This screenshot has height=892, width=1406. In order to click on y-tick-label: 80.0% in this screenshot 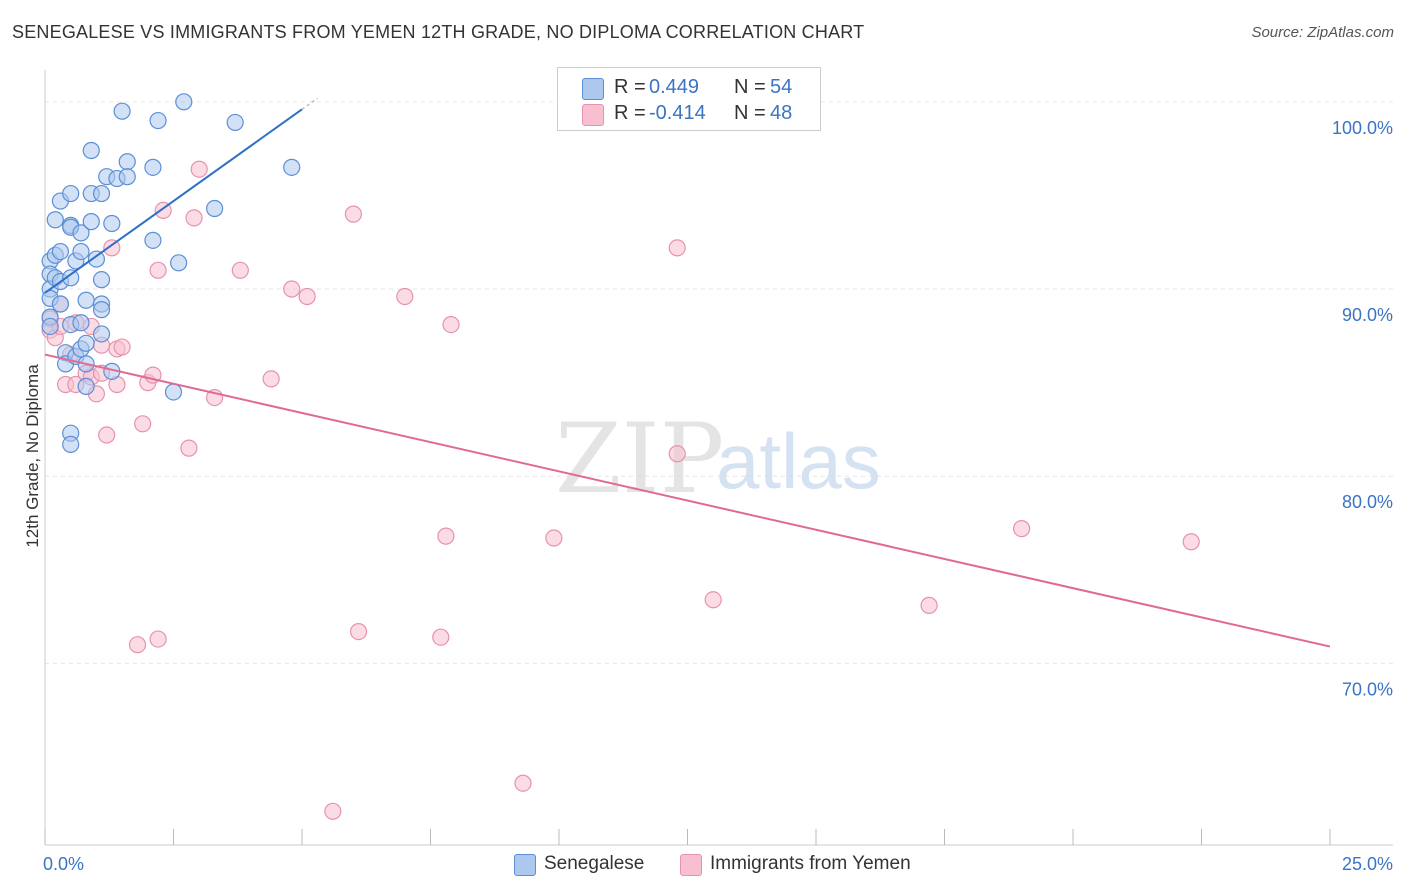, I will do `click(1367, 502)`.